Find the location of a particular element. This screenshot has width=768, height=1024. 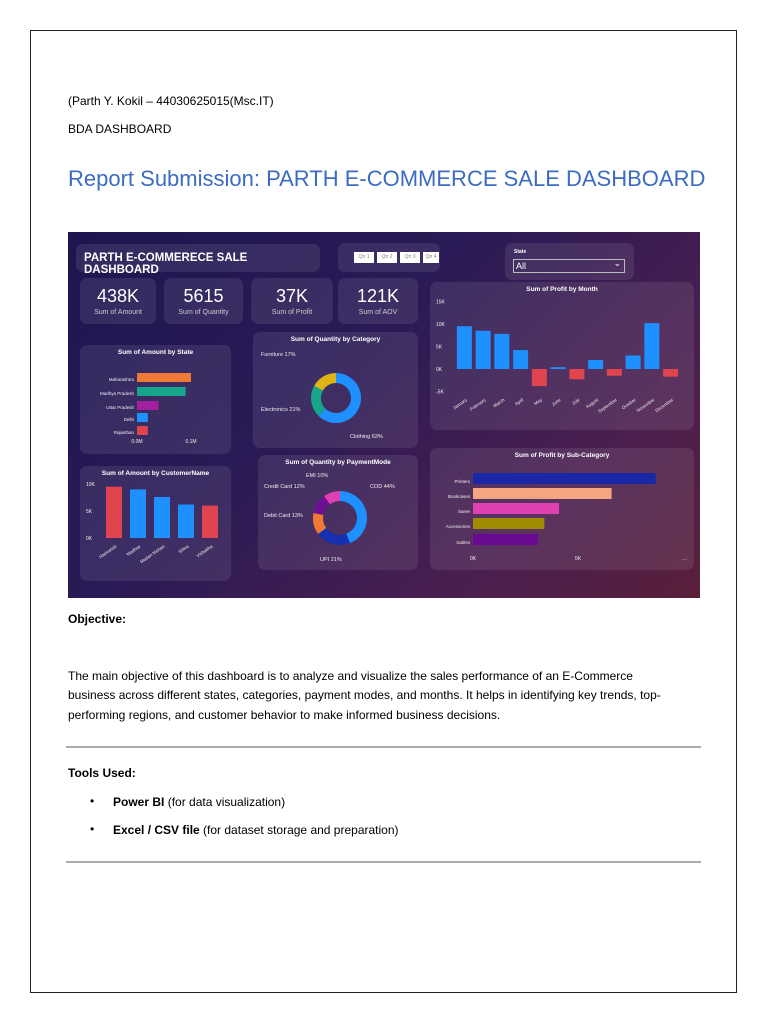

subject-line: BDA DASHBOARD is located at coordinates (120, 129).